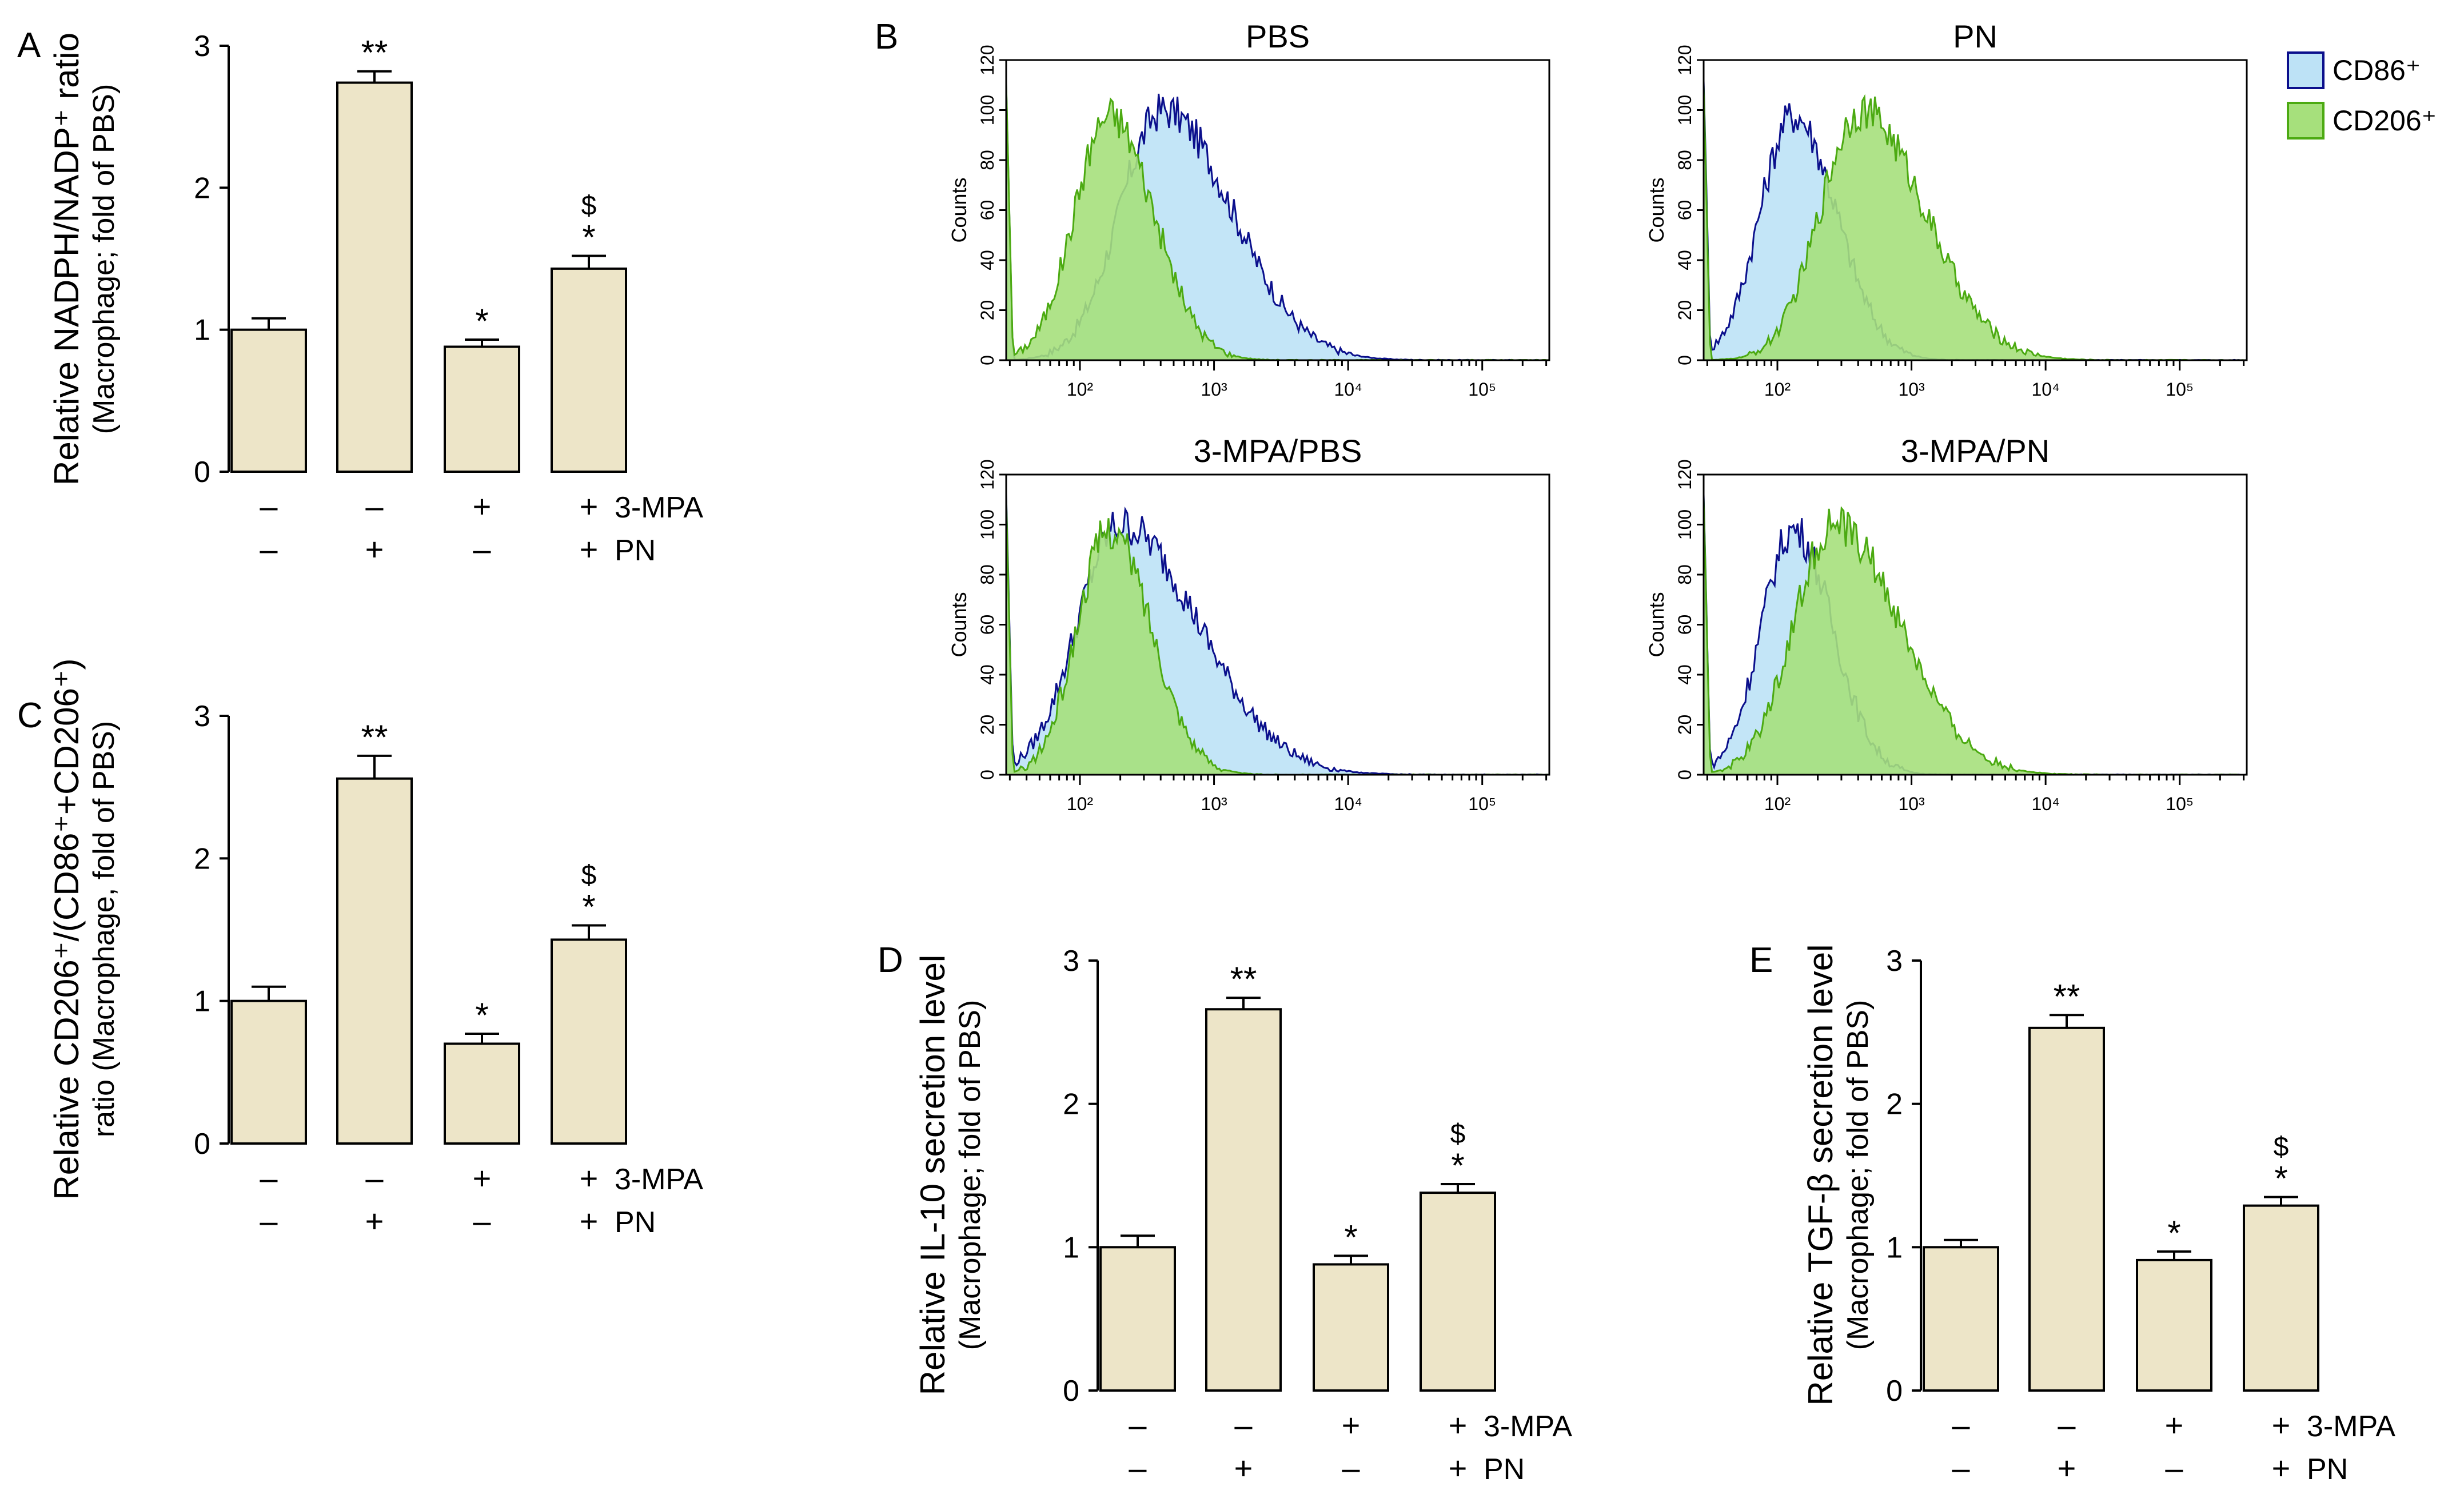 The width and height of the screenshot is (2464, 1490). Describe the element at coordinates (1278, 451) in the screenshot. I see `histogram-title: 3-MPA/PBS` at that location.